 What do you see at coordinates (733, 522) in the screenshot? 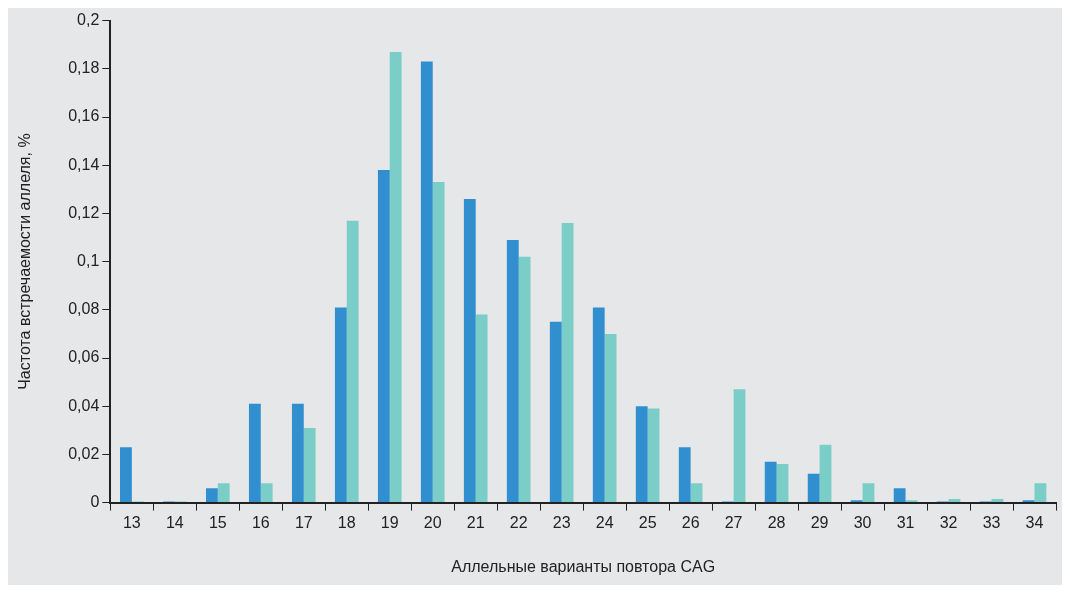
I see `x-tick-label: 27` at bounding box center [733, 522].